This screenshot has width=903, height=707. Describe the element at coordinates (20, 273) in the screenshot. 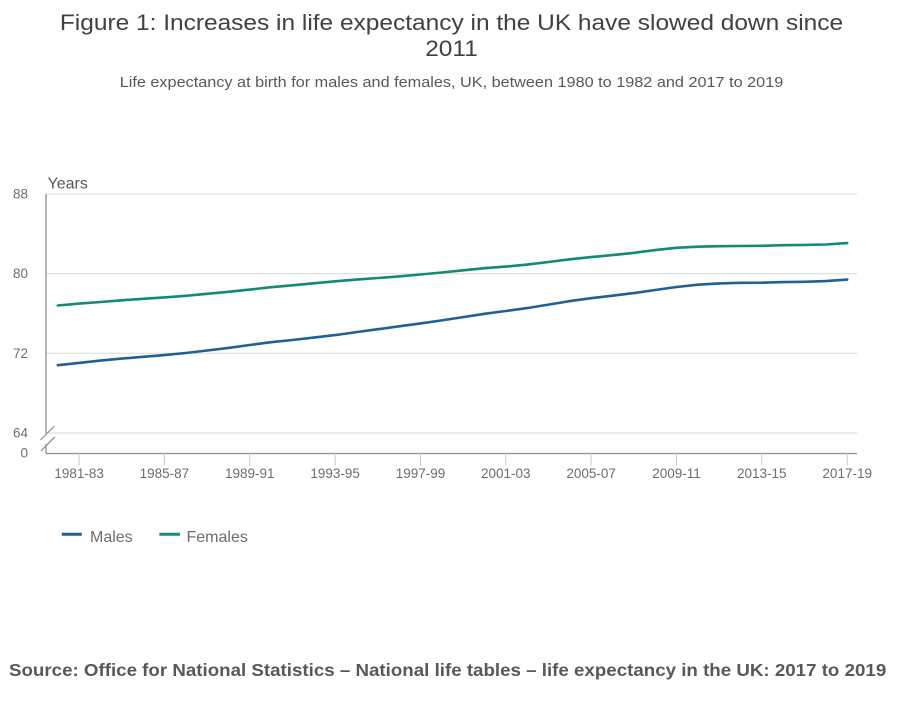

I see `svg-text: 80` at that location.